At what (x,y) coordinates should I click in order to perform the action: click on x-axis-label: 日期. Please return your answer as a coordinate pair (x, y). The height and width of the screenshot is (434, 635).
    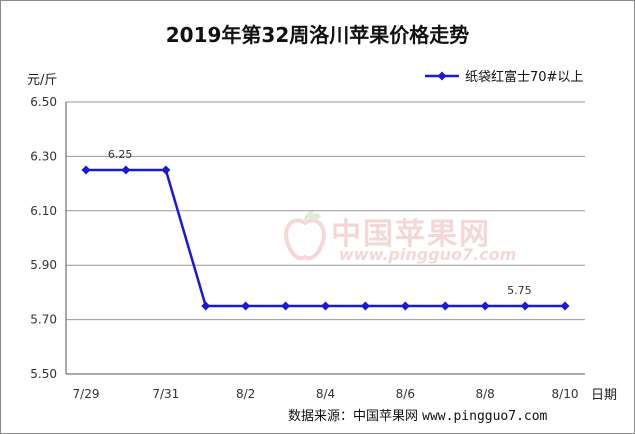
    Looking at the image, I should click on (604, 395).